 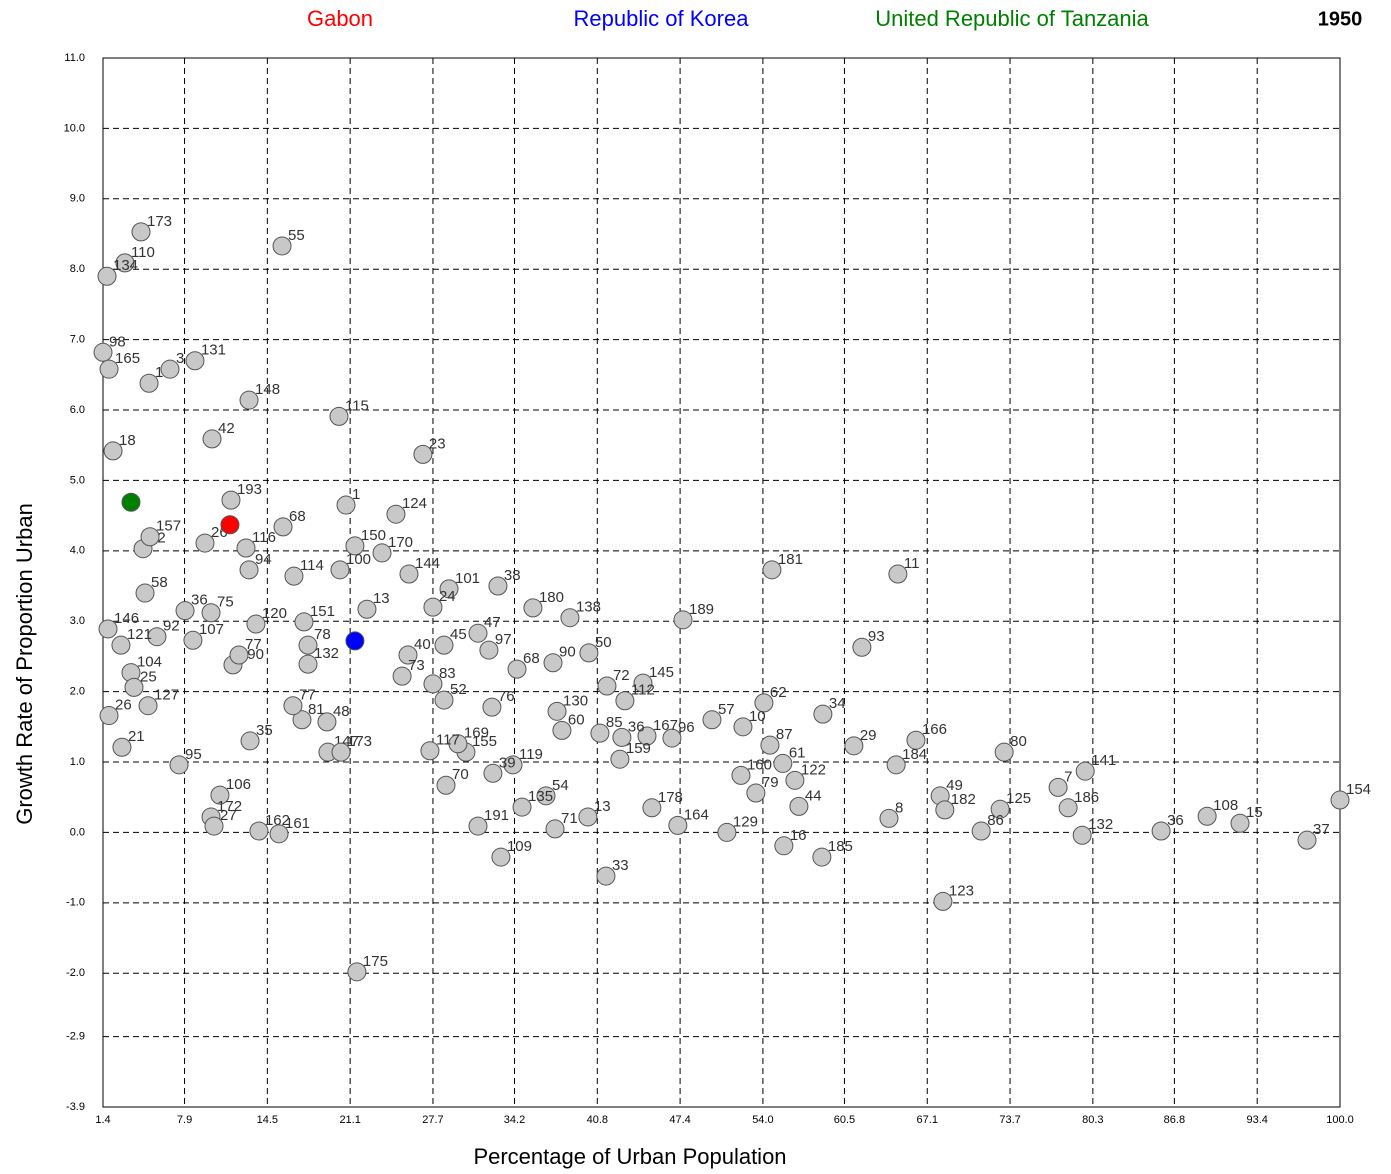 What do you see at coordinates (575, 700) in the screenshot?
I see `point-label: 130` at bounding box center [575, 700].